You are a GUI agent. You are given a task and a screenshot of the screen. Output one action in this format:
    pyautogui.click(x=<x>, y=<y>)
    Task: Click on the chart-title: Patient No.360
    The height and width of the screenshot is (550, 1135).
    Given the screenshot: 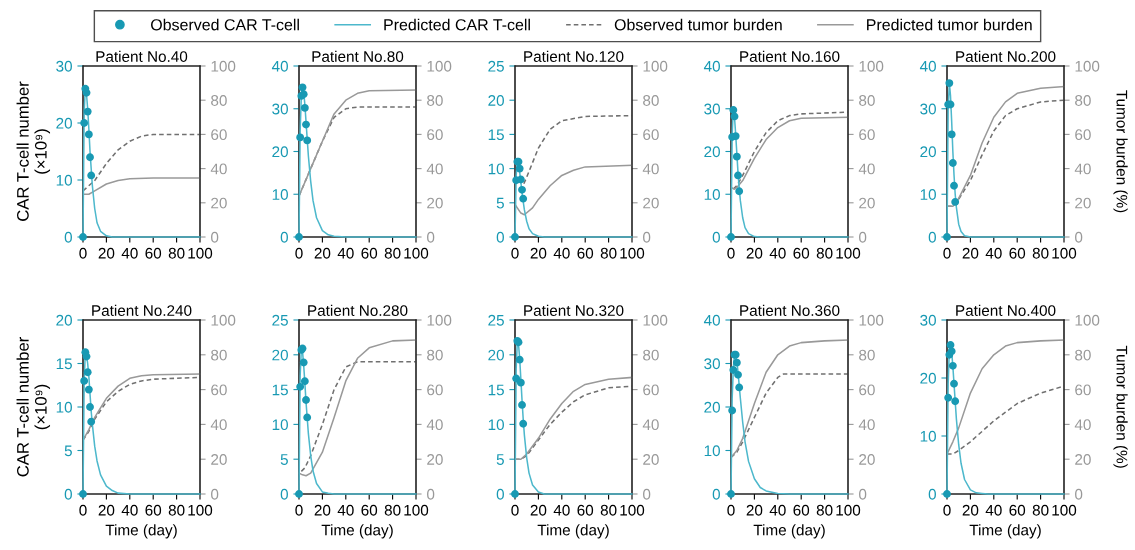 What is the action you would take?
    pyautogui.click(x=790, y=310)
    